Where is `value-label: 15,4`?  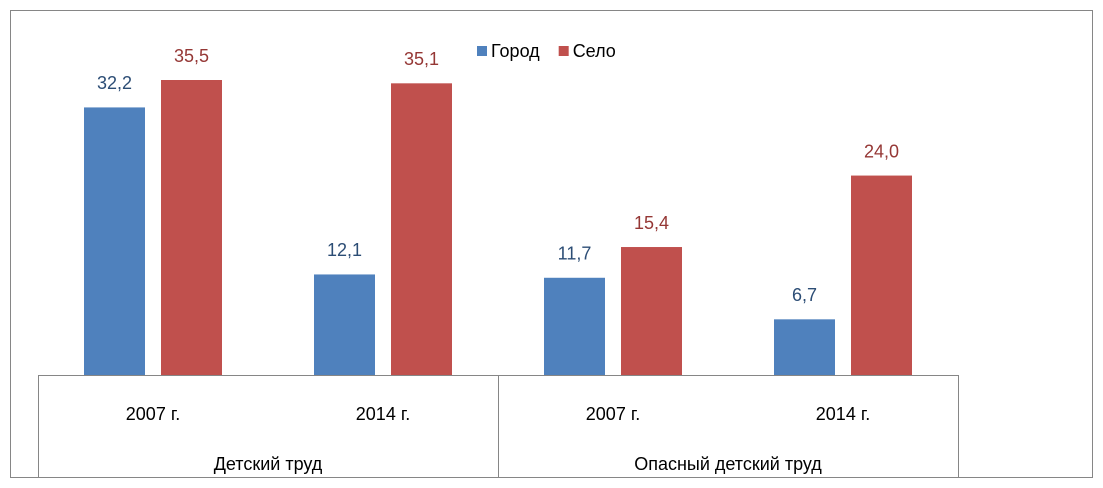 value-label: 15,4 is located at coordinates (651, 223).